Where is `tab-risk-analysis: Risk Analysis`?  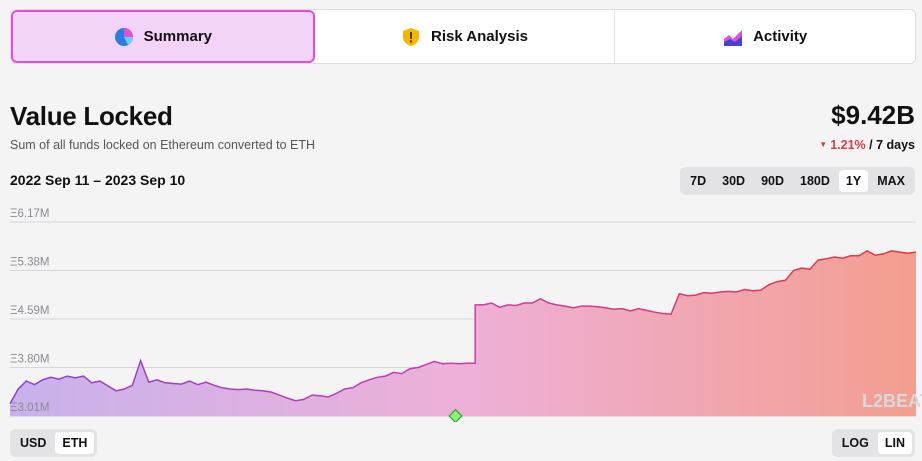 tab-risk-analysis: Risk Analysis is located at coordinates (465, 36).